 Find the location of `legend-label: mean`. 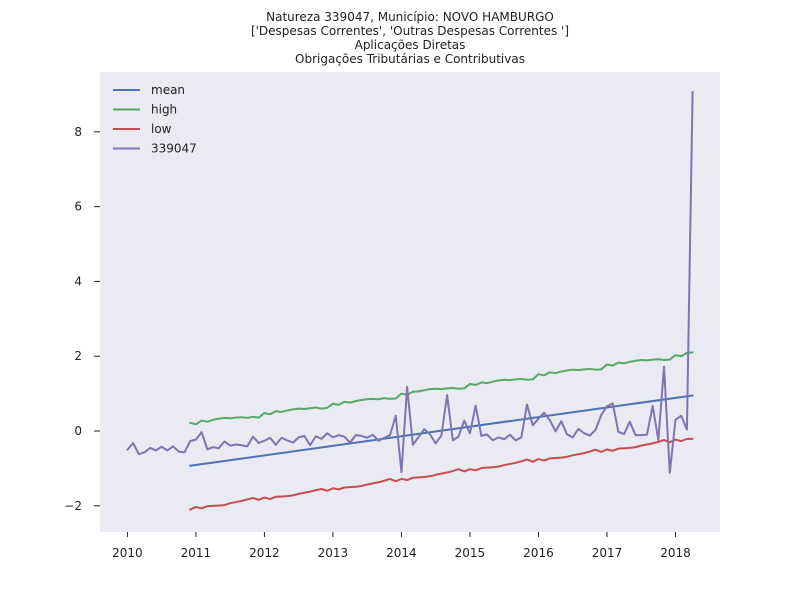

legend-label: mean is located at coordinates (168, 90).